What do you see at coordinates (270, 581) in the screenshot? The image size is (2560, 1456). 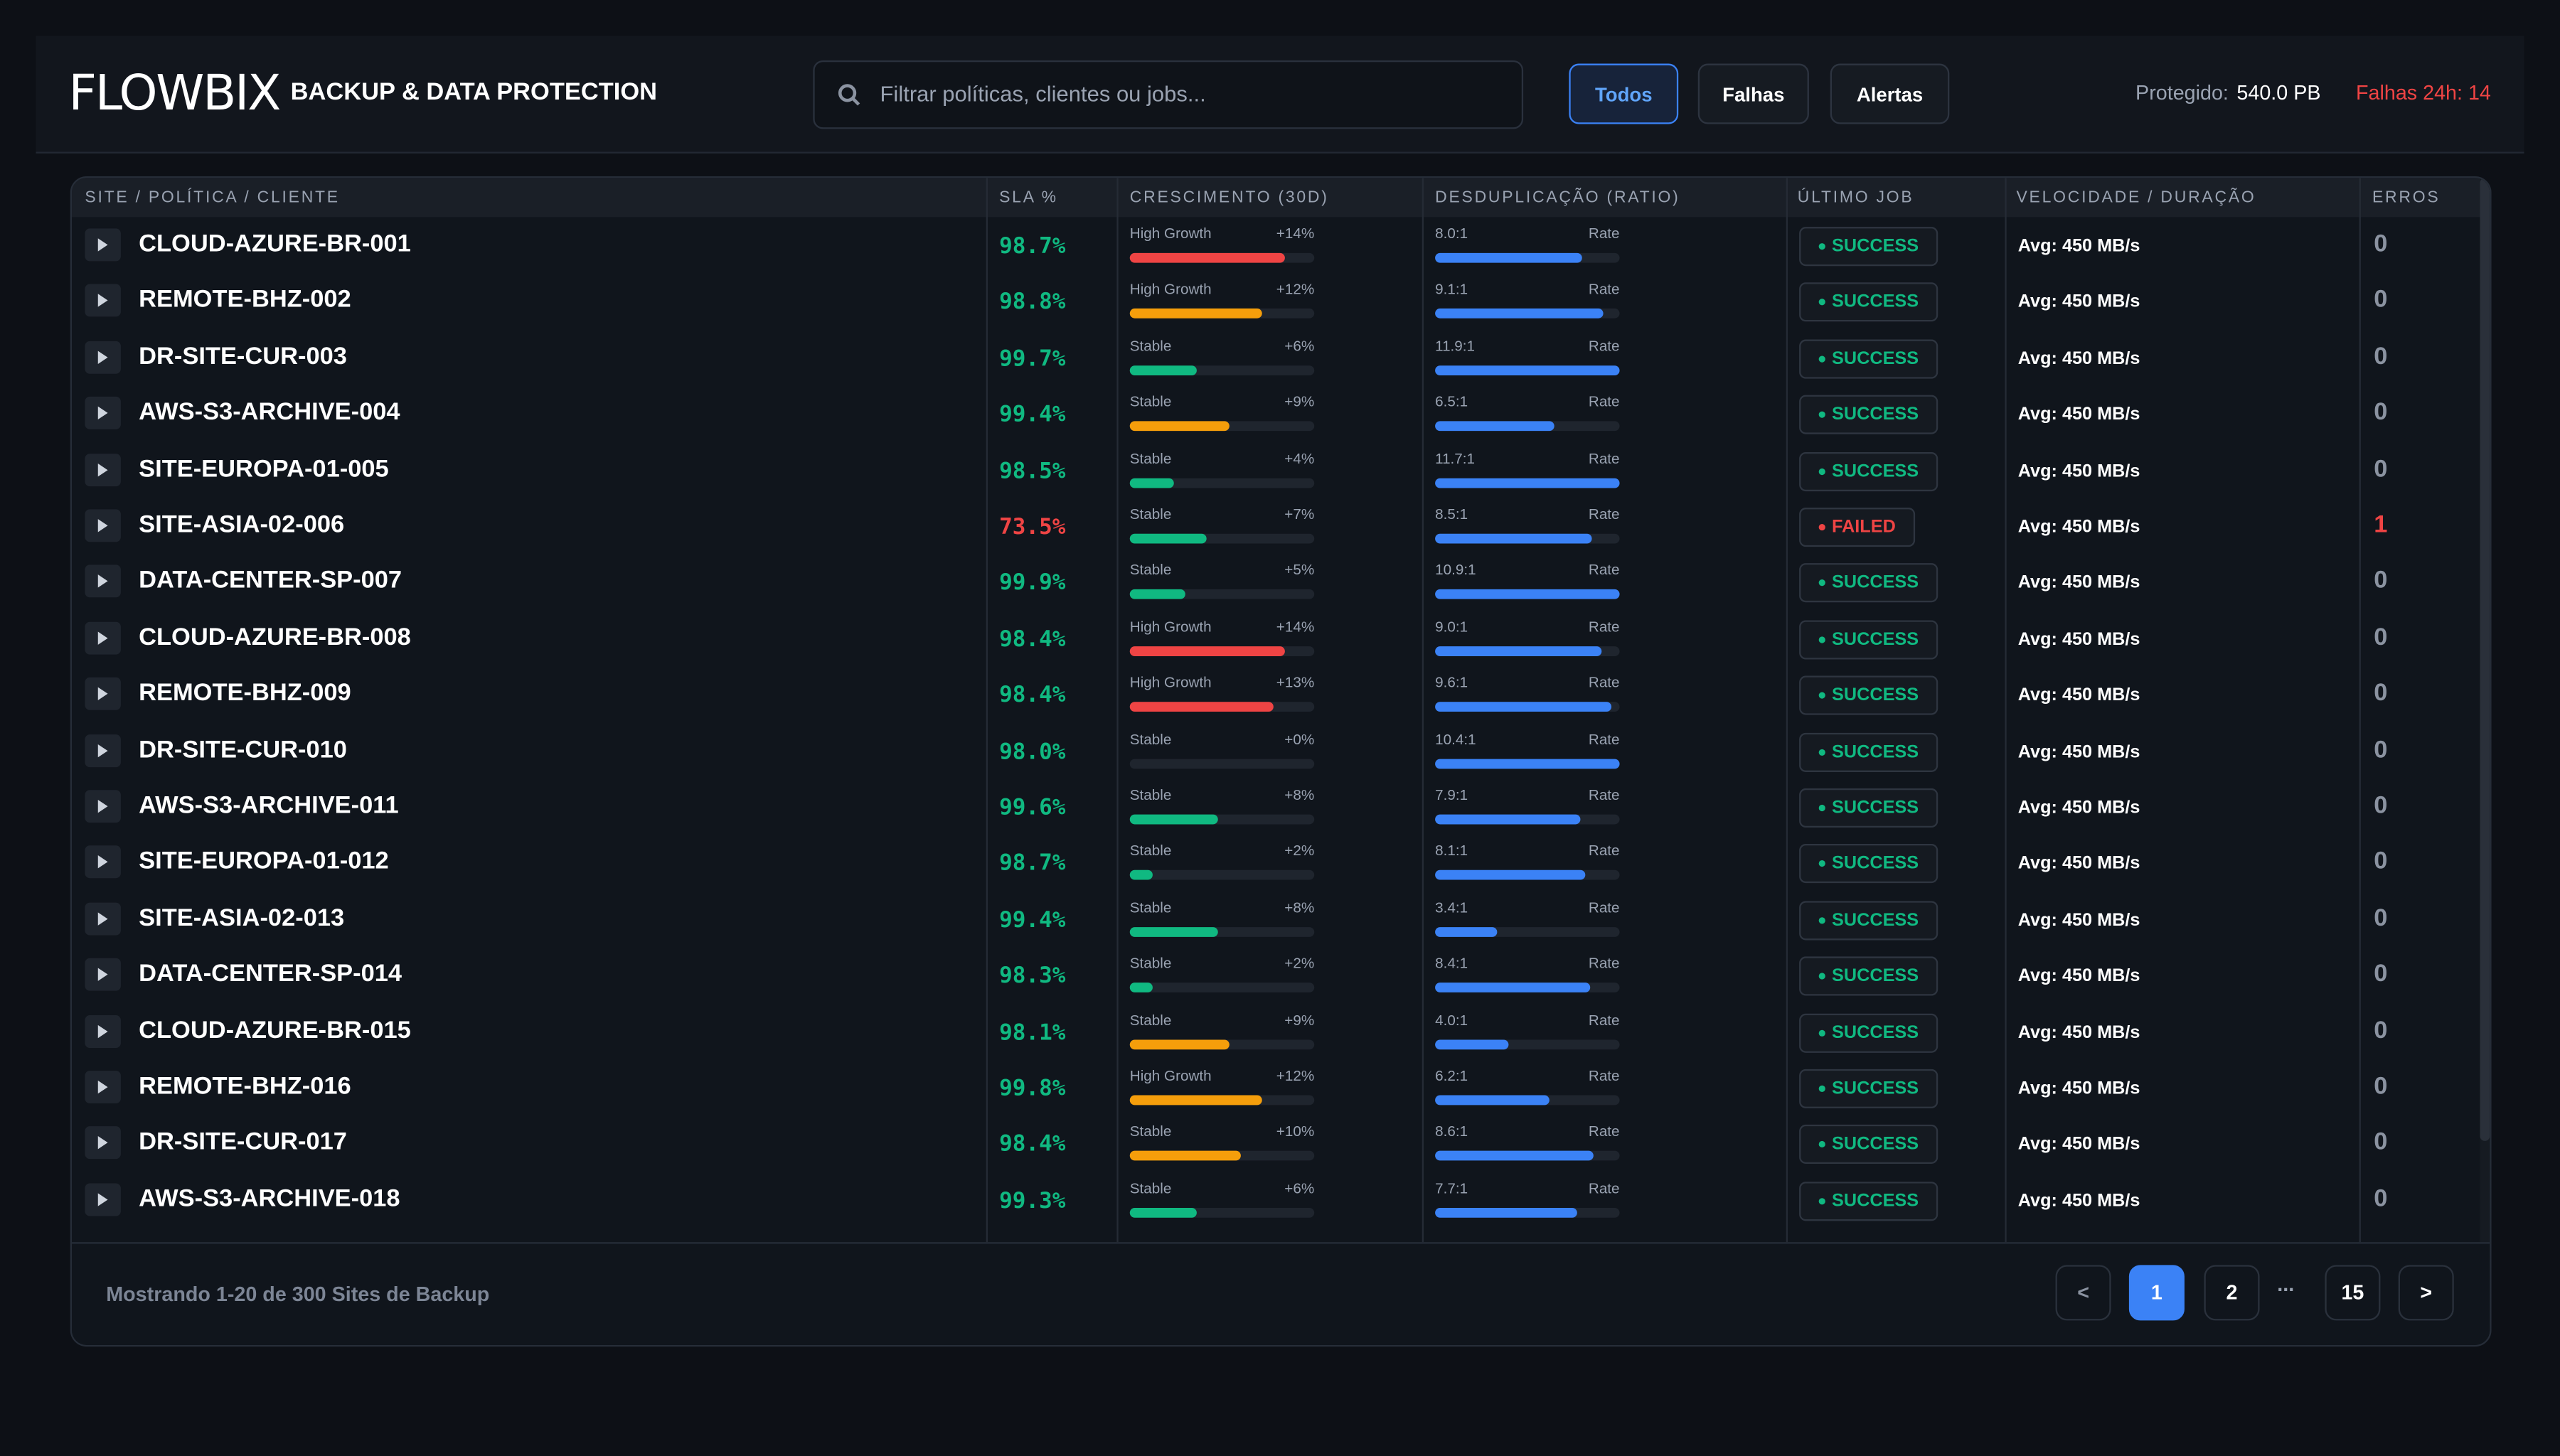 I see `site-name: DATA-CENTER-SP-007` at bounding box center [270, 581].